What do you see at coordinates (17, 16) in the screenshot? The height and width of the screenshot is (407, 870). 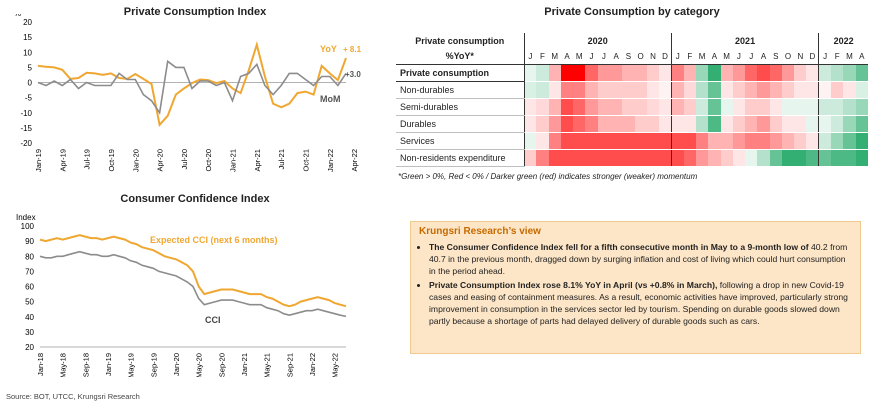 I see `y-axis-unit: %` at bounding box center [17, 16].